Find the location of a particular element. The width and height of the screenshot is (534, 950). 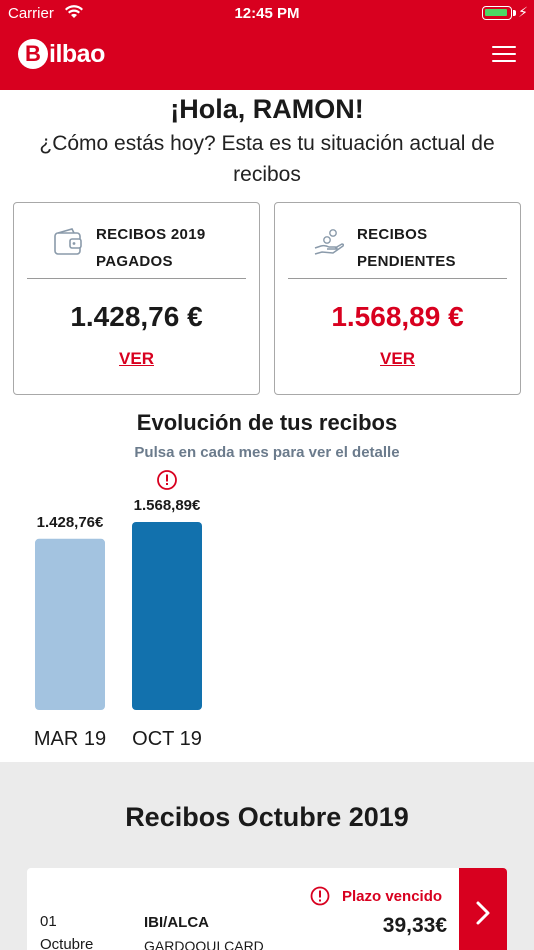

alert-icon is located at coordinates (320, 896).